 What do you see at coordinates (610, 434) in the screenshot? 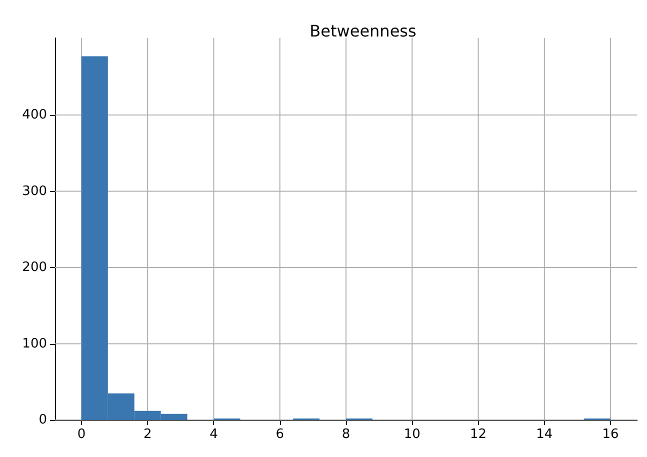
I see `x-tick-label: 16` at bounding box center [610, 434].